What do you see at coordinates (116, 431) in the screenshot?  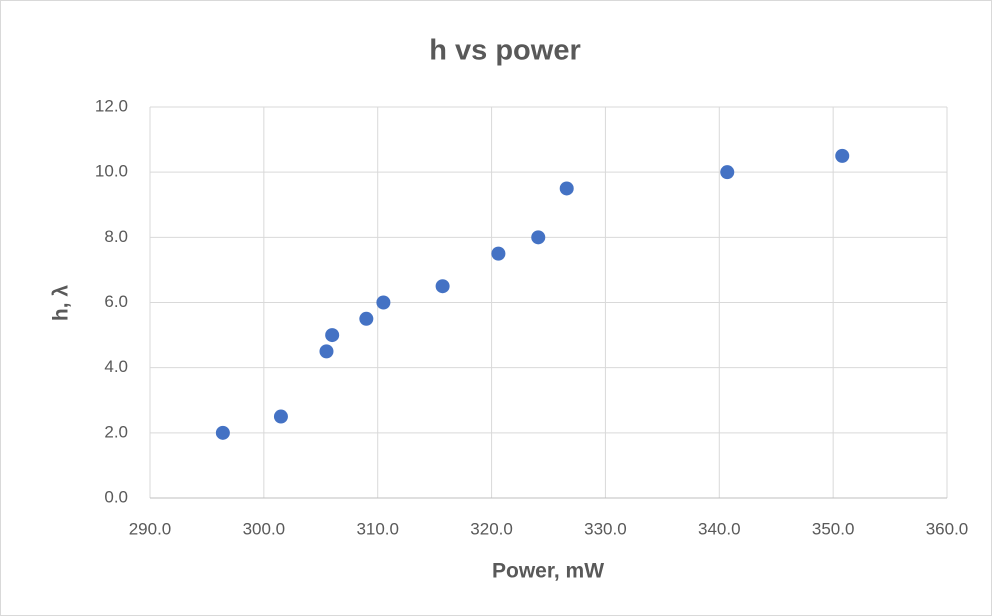 I see `y-tick-label: 2.0` at bounding box center [116, 431].